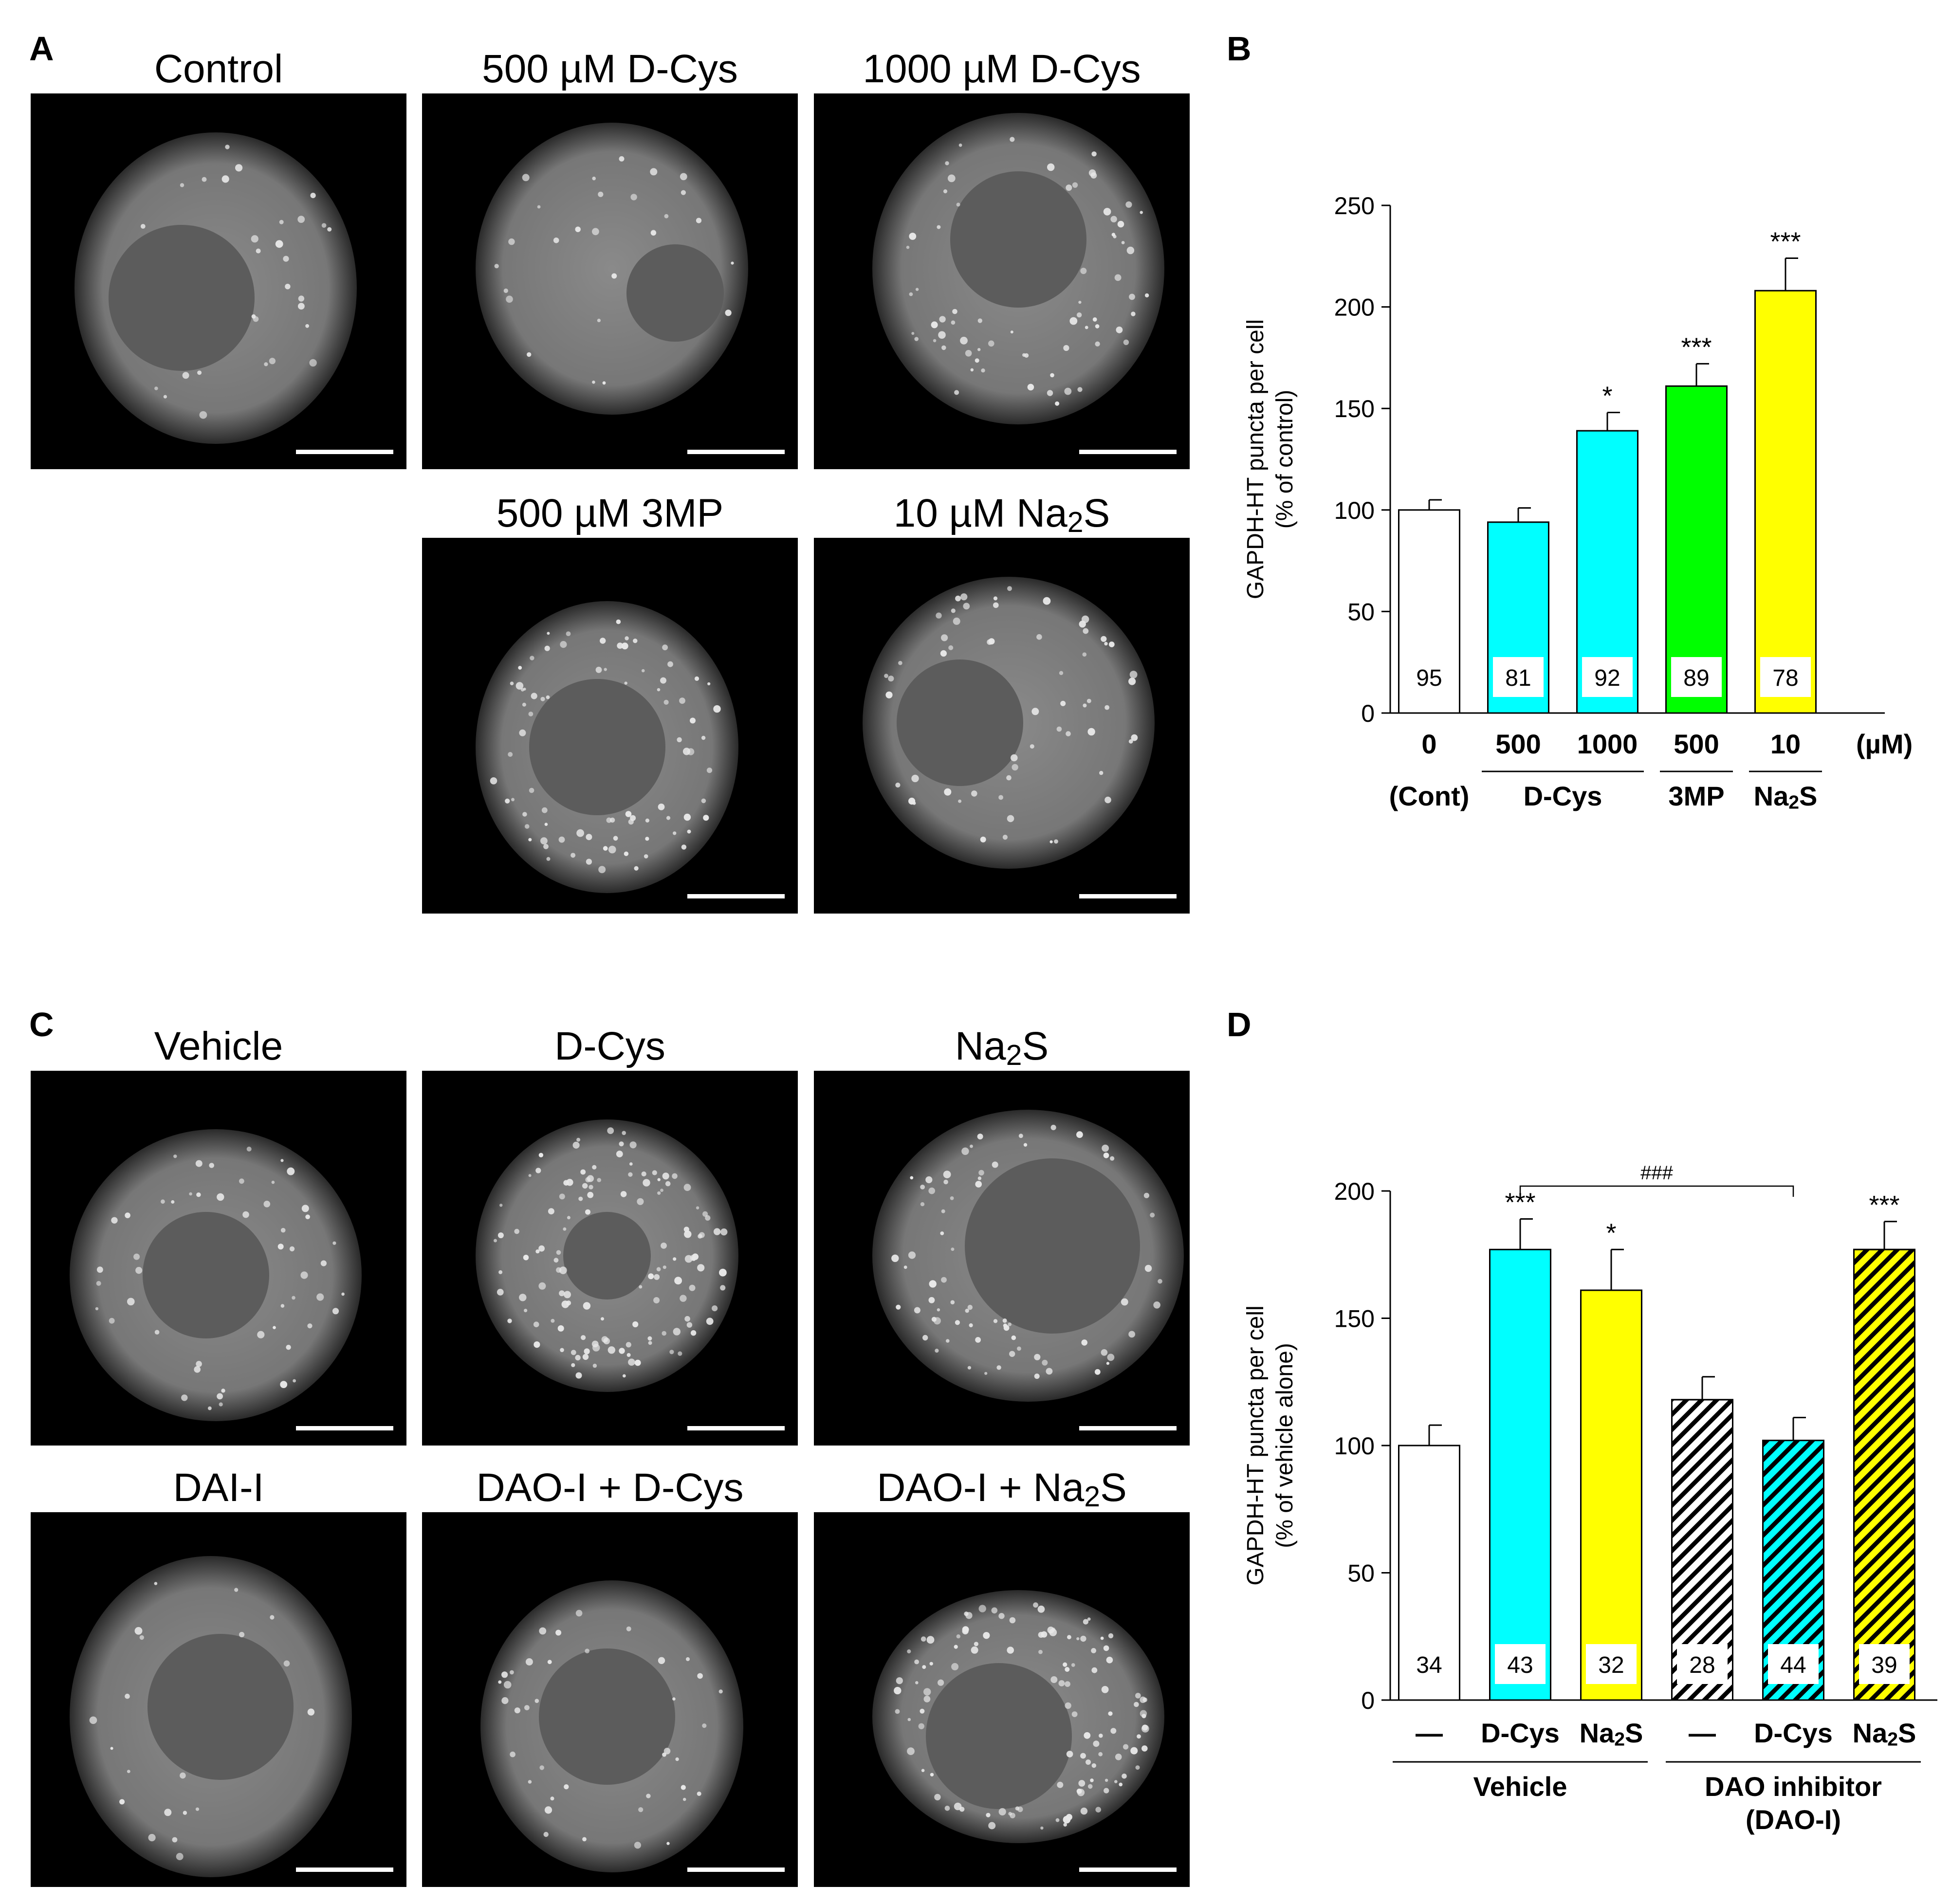  I want to click on image-title-dai-i: DAI-I, so click(219, 1487).